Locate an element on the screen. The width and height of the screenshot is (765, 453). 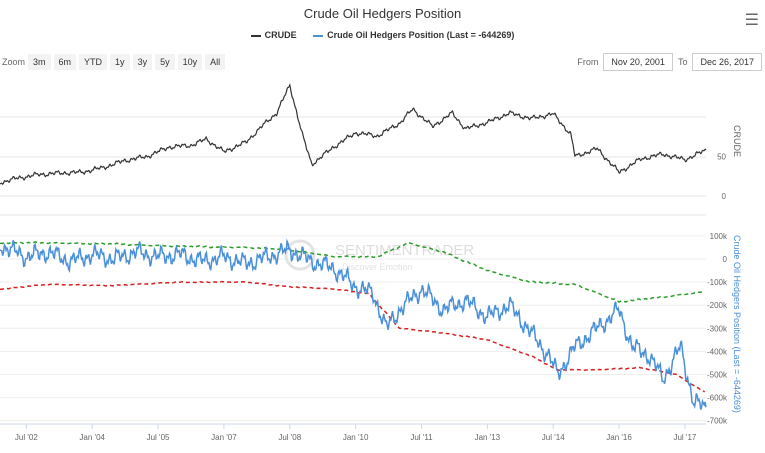
x-tick-label: Jan '07 is located at coordinates (224, 437).